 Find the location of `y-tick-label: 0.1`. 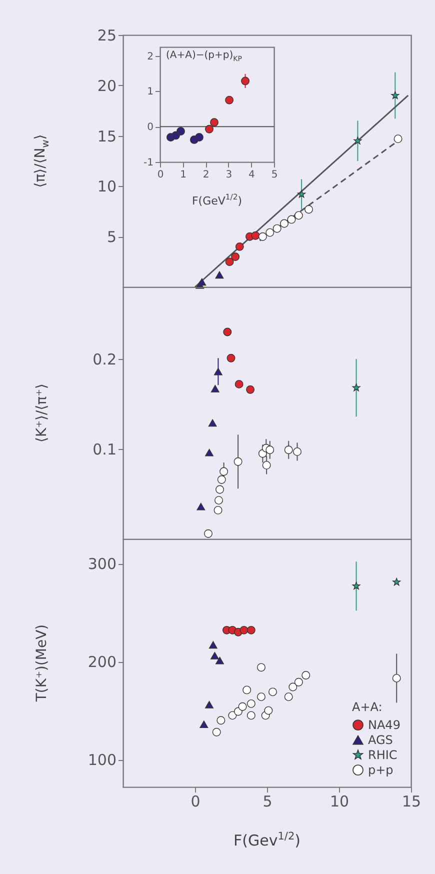

y-tick-label: 0.1 is located at coordinates (104, 449).